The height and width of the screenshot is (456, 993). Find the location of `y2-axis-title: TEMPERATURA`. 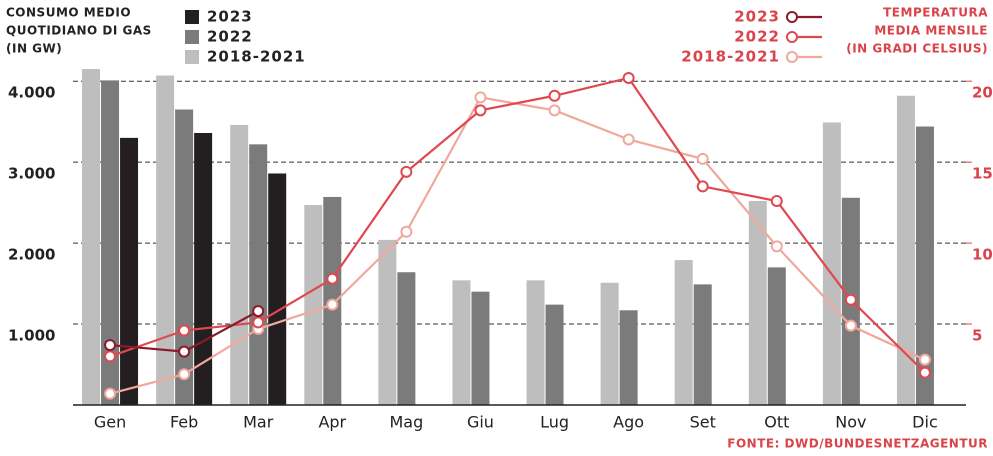

y2-axis-title: TEMPERATURA is located at coordinates (935, 13).